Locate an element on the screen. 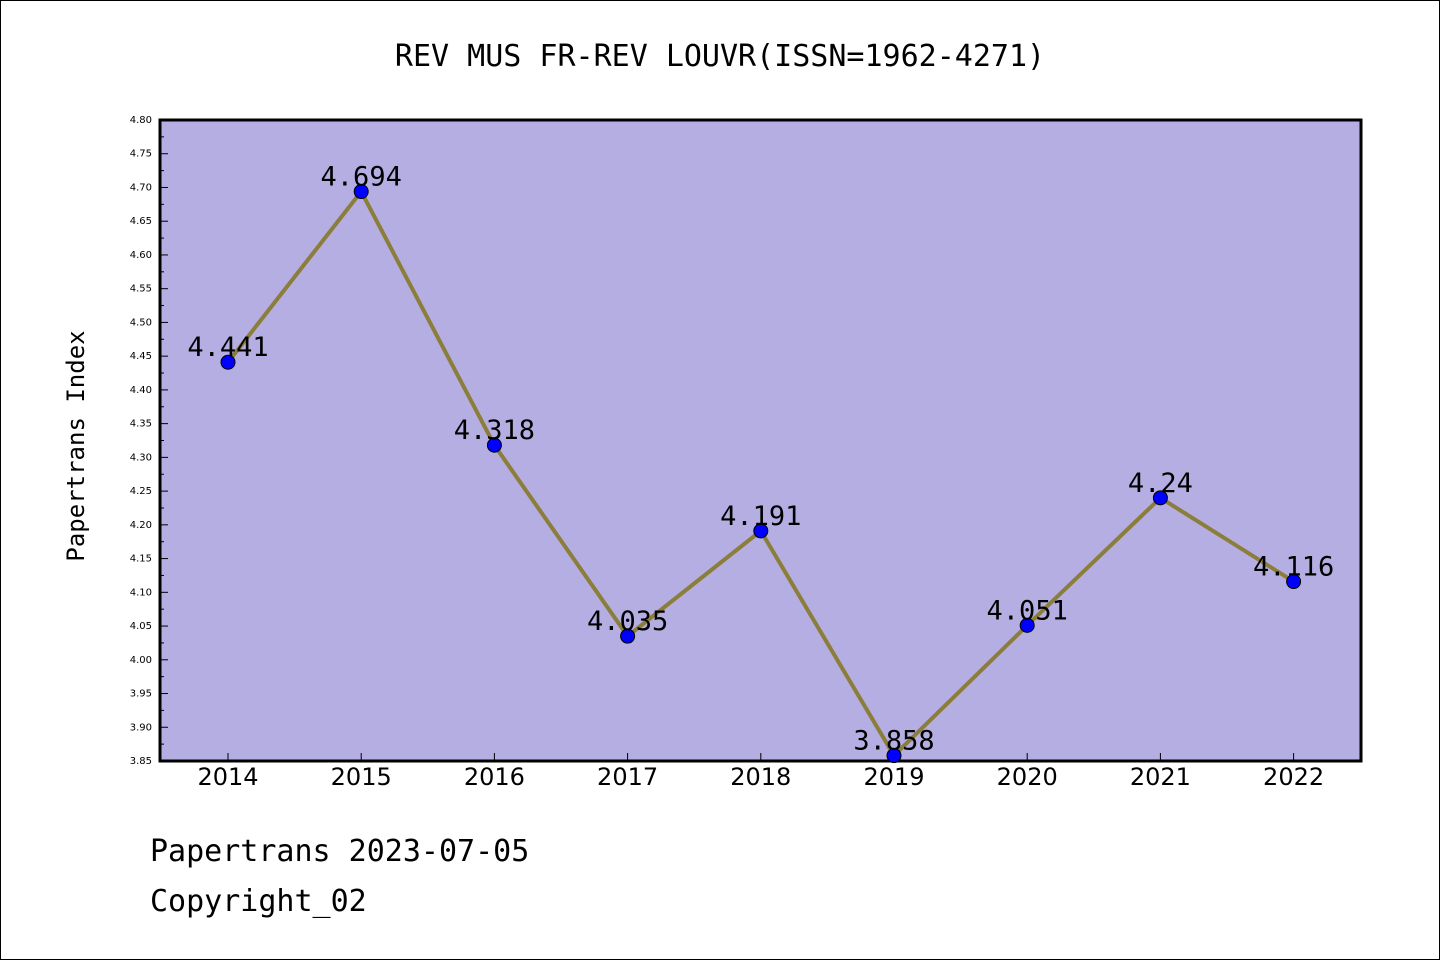  y-tick-label: 4.50 is located at coordinates (141, 322).